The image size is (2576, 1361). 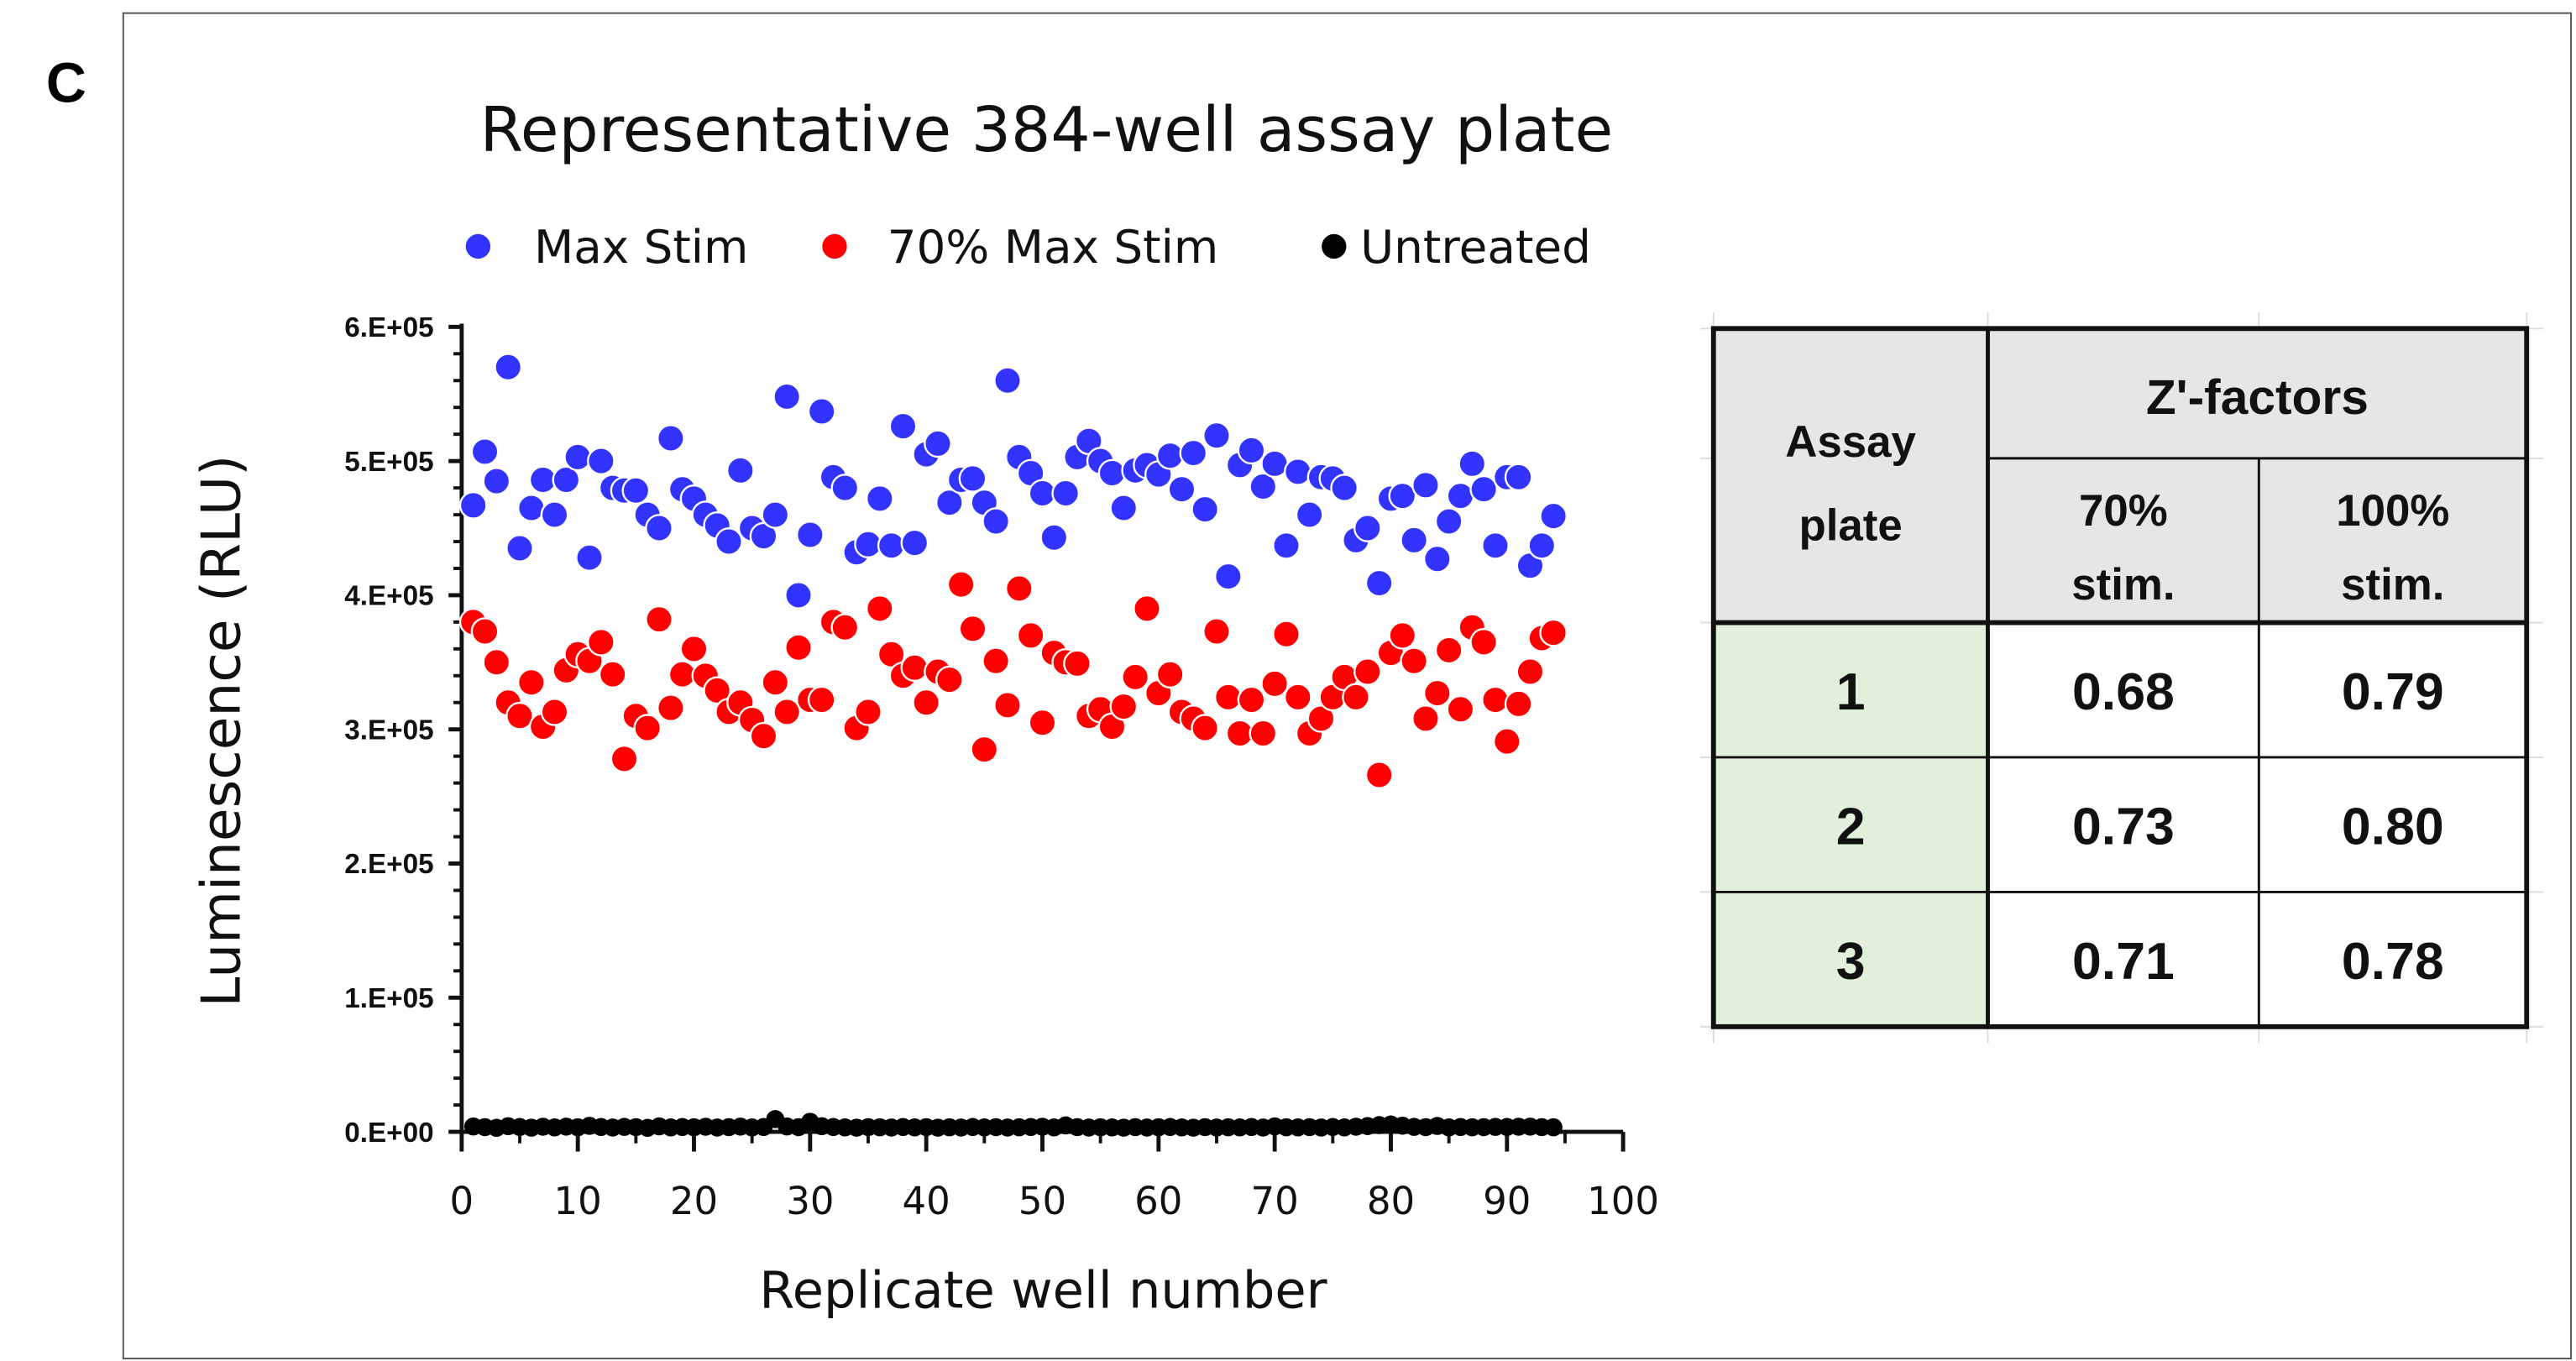 What do you see at coordinates (2257, 689) in the screenshot?
I see `value-cell-fill` at bounding box center [2257, 689].